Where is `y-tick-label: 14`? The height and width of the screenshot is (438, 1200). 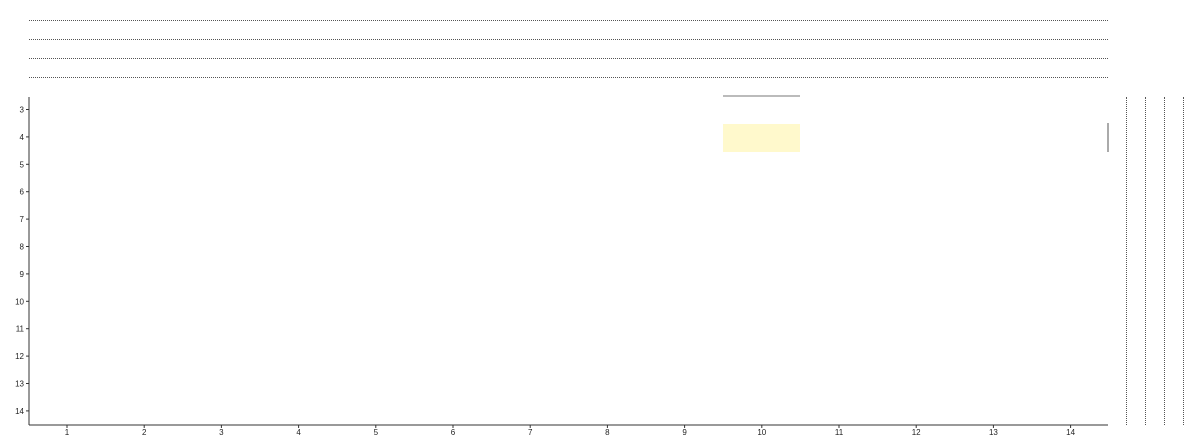 y-tick-label: 14 is located at coordinates (19, 411).